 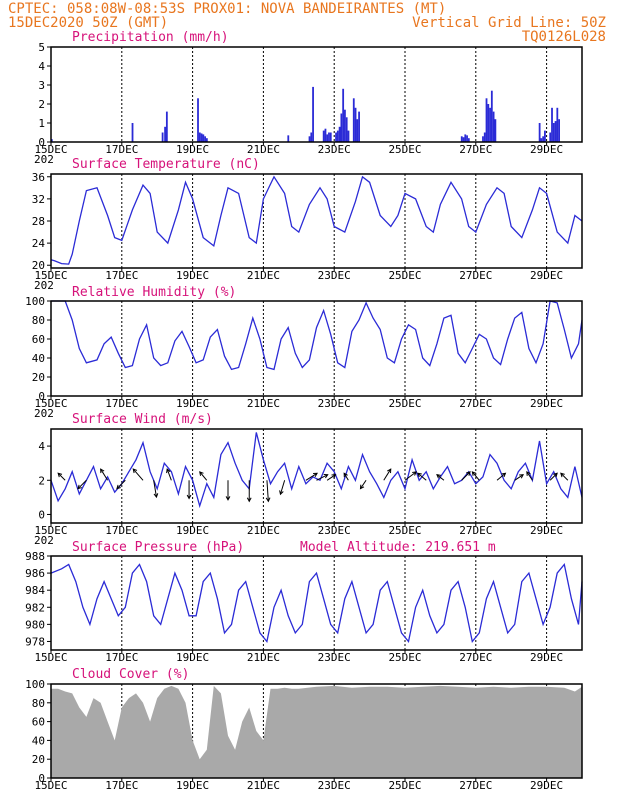 What do you see at coordinates (121, 657) in the screenshot?
I see `pres-xtick-label: 17DEC` at bounding box center [121, 657].